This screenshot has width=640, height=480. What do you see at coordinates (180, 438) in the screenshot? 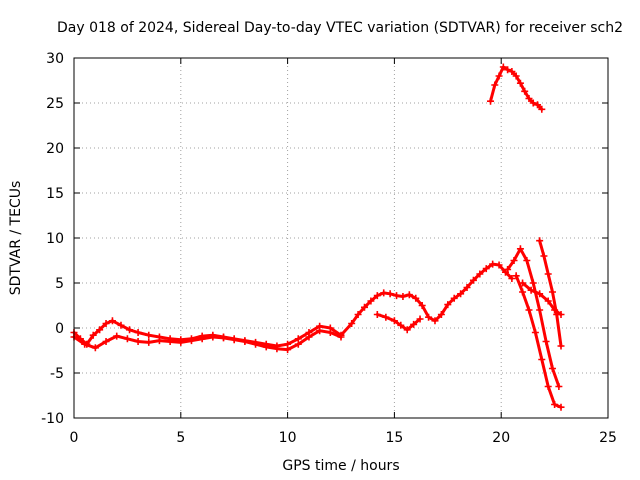
I see `x-tick-label: 5` at bounding box center [180, 438].